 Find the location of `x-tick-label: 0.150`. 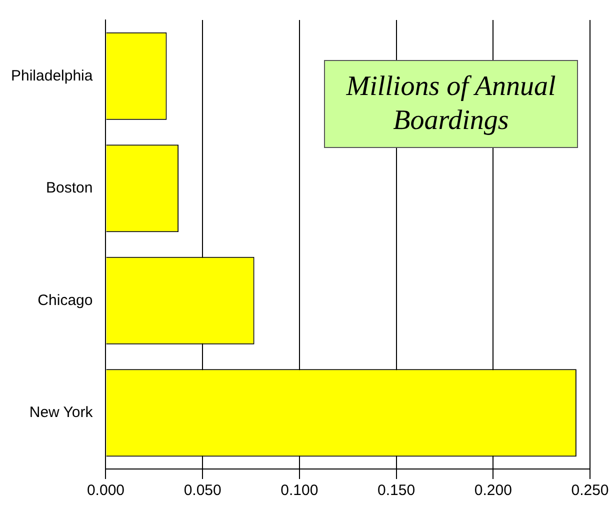

x-tick-label: 0.150 is located at coordinates (397, 491).